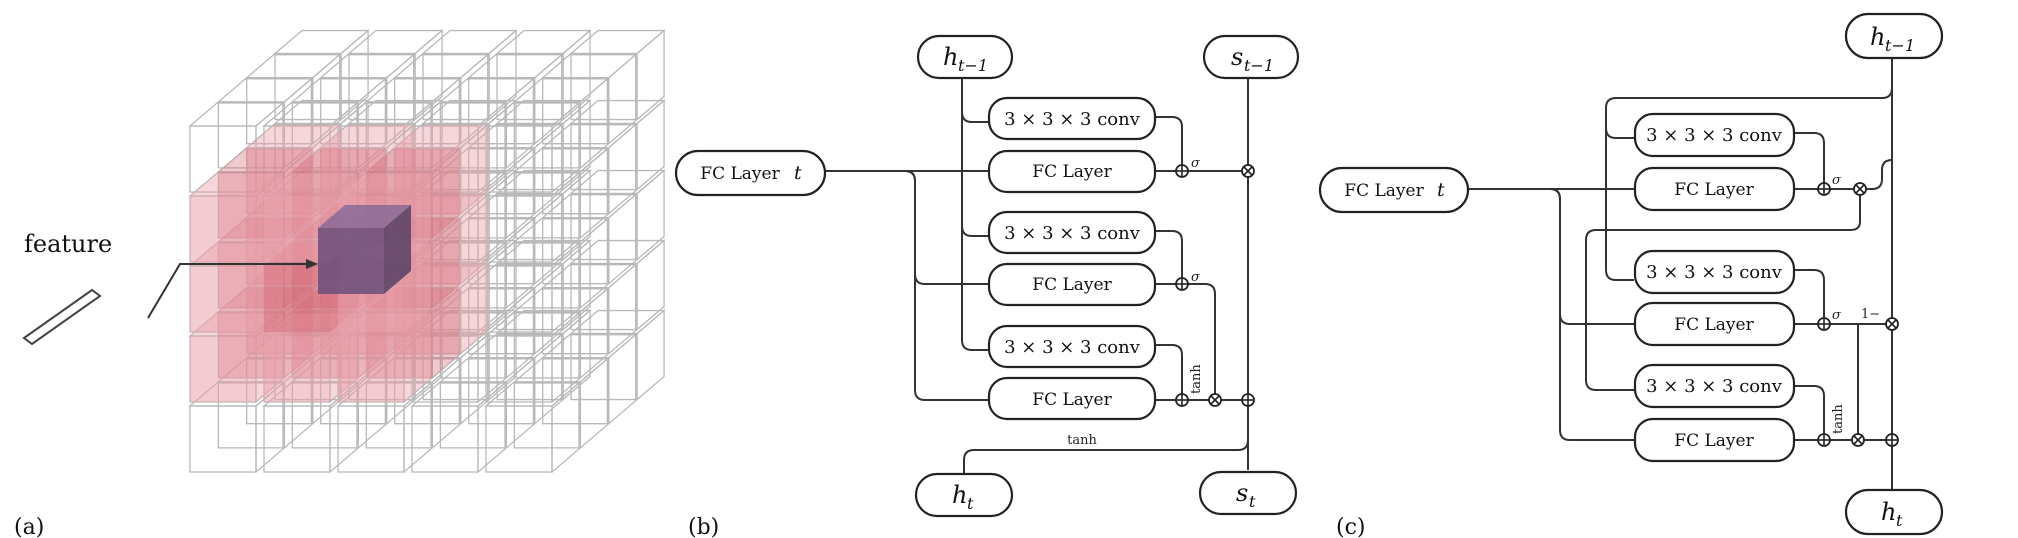  Describe the element at coordinates (1252, 501) in the screenshot. I see `s-out-sub: t` at that location.